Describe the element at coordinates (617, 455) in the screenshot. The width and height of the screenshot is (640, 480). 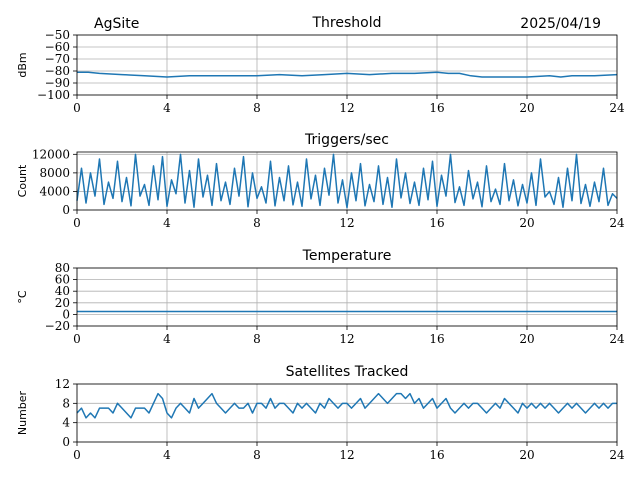
I see `panel-4-xtick-label: 24` at that location.